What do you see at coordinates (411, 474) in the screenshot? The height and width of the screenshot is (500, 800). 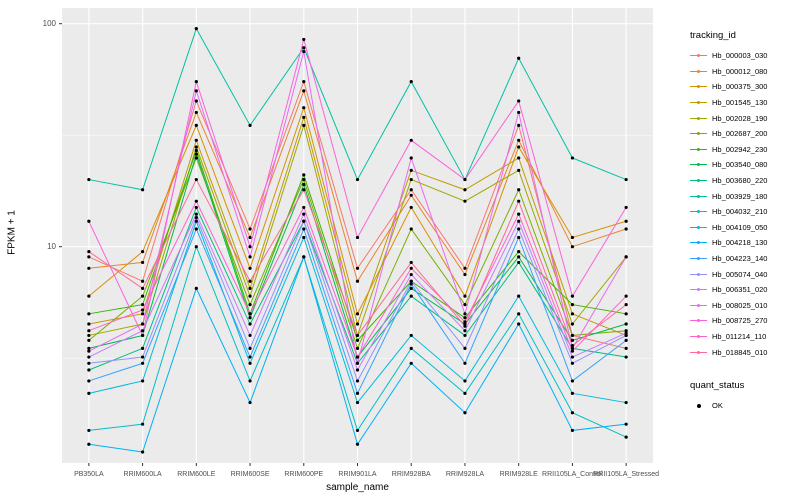 I see `x-tick-label: RRIM928BA` at bounding box center [411, 474].